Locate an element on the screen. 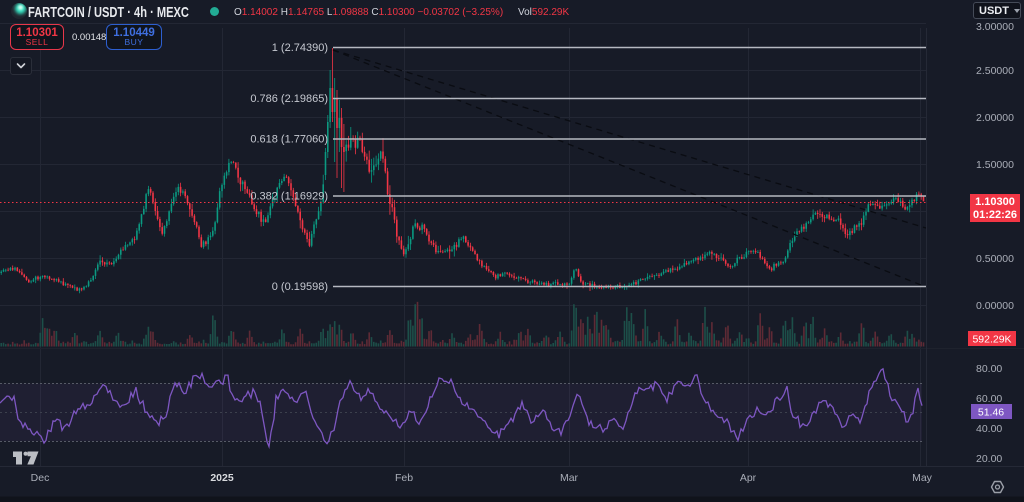 Image resolution: width=1024 pixels, height=502 pixels. svg-text: 1.50000 is located at coordinates (995, 165).